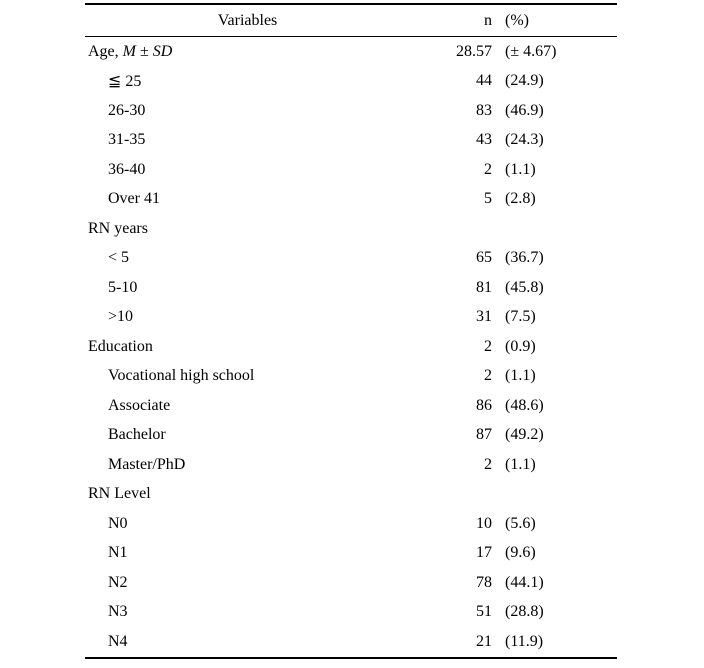  What do you see at coordinates (524, 612) in the screenshot?
I see `row-pct-value: (28.8)` at bounding box center [524, 612].